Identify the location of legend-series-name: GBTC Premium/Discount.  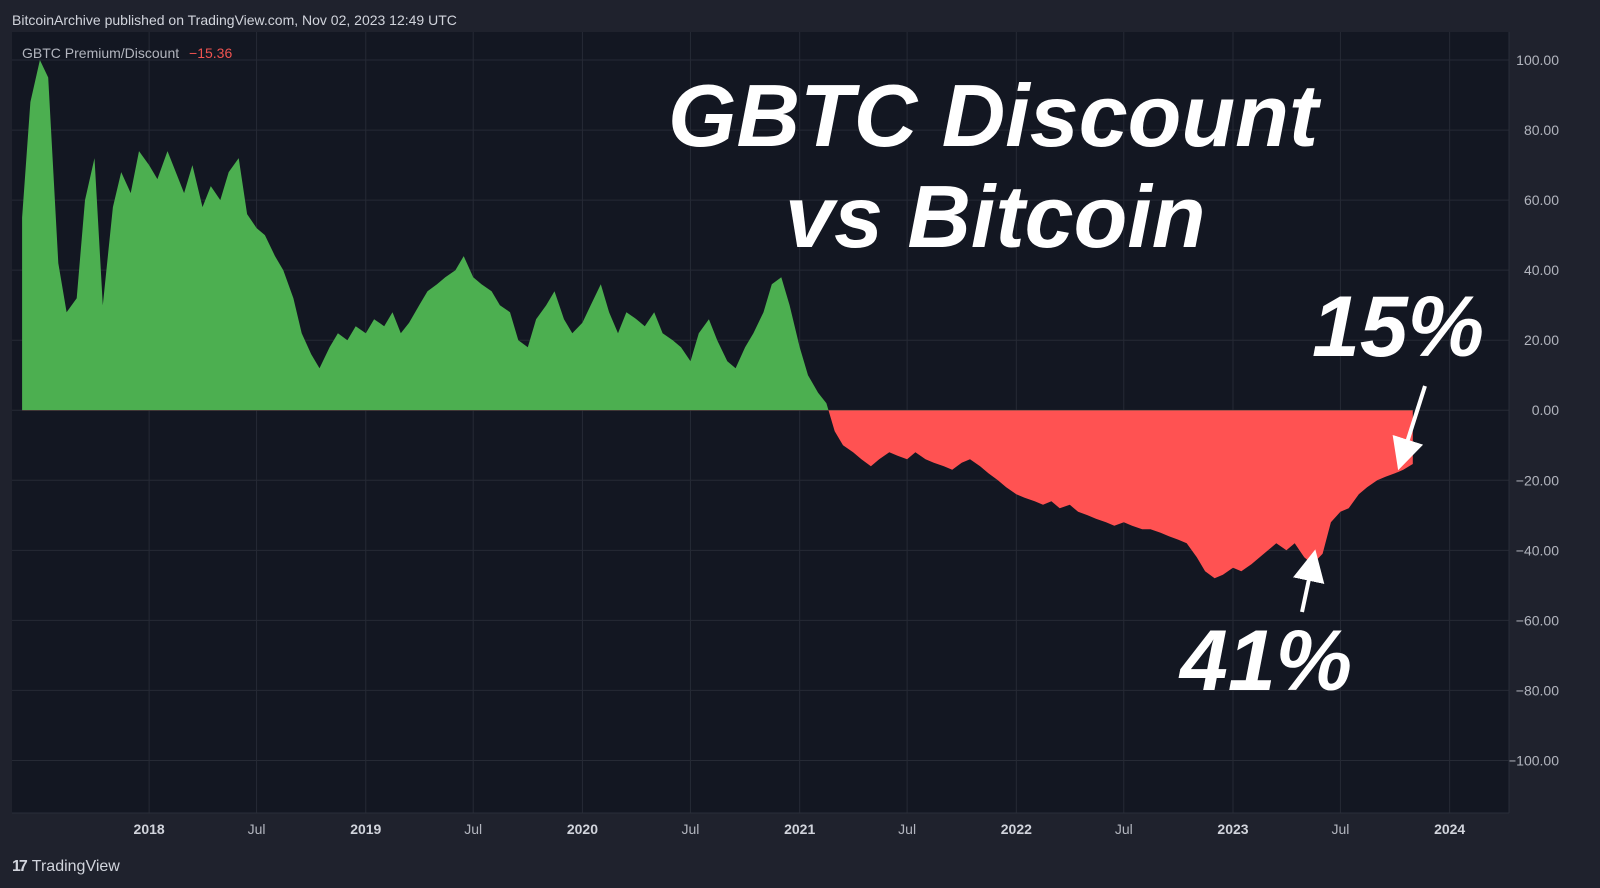
(101, 53).